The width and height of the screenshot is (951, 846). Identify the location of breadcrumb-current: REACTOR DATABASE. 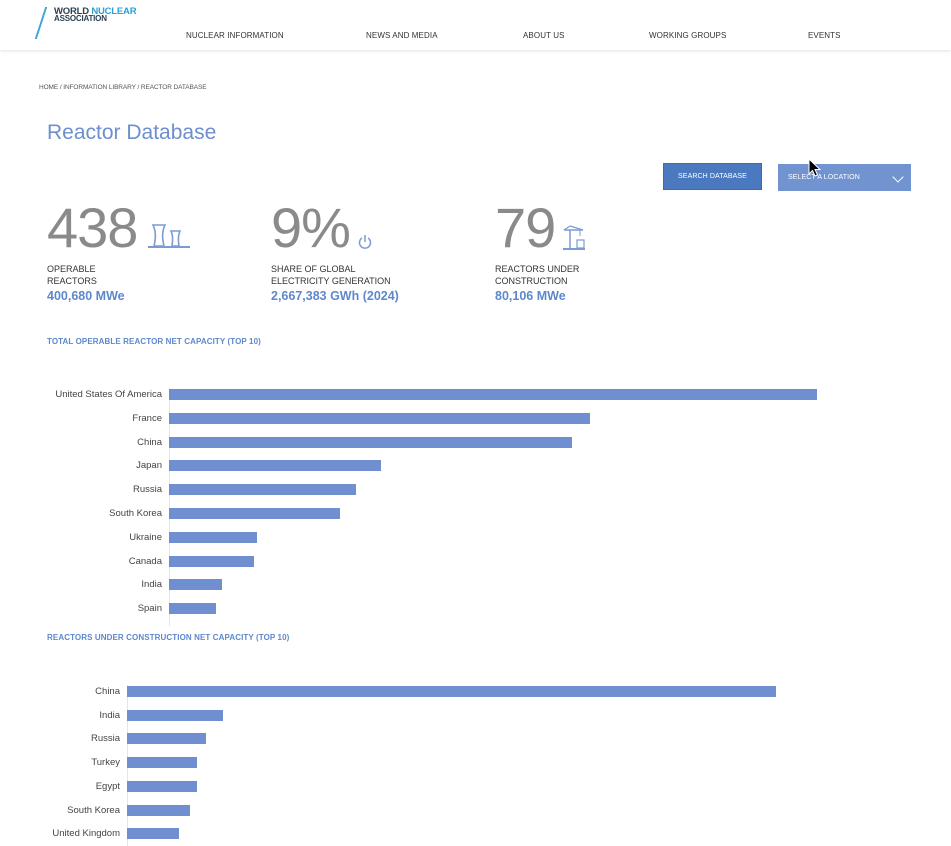
(173, 87).